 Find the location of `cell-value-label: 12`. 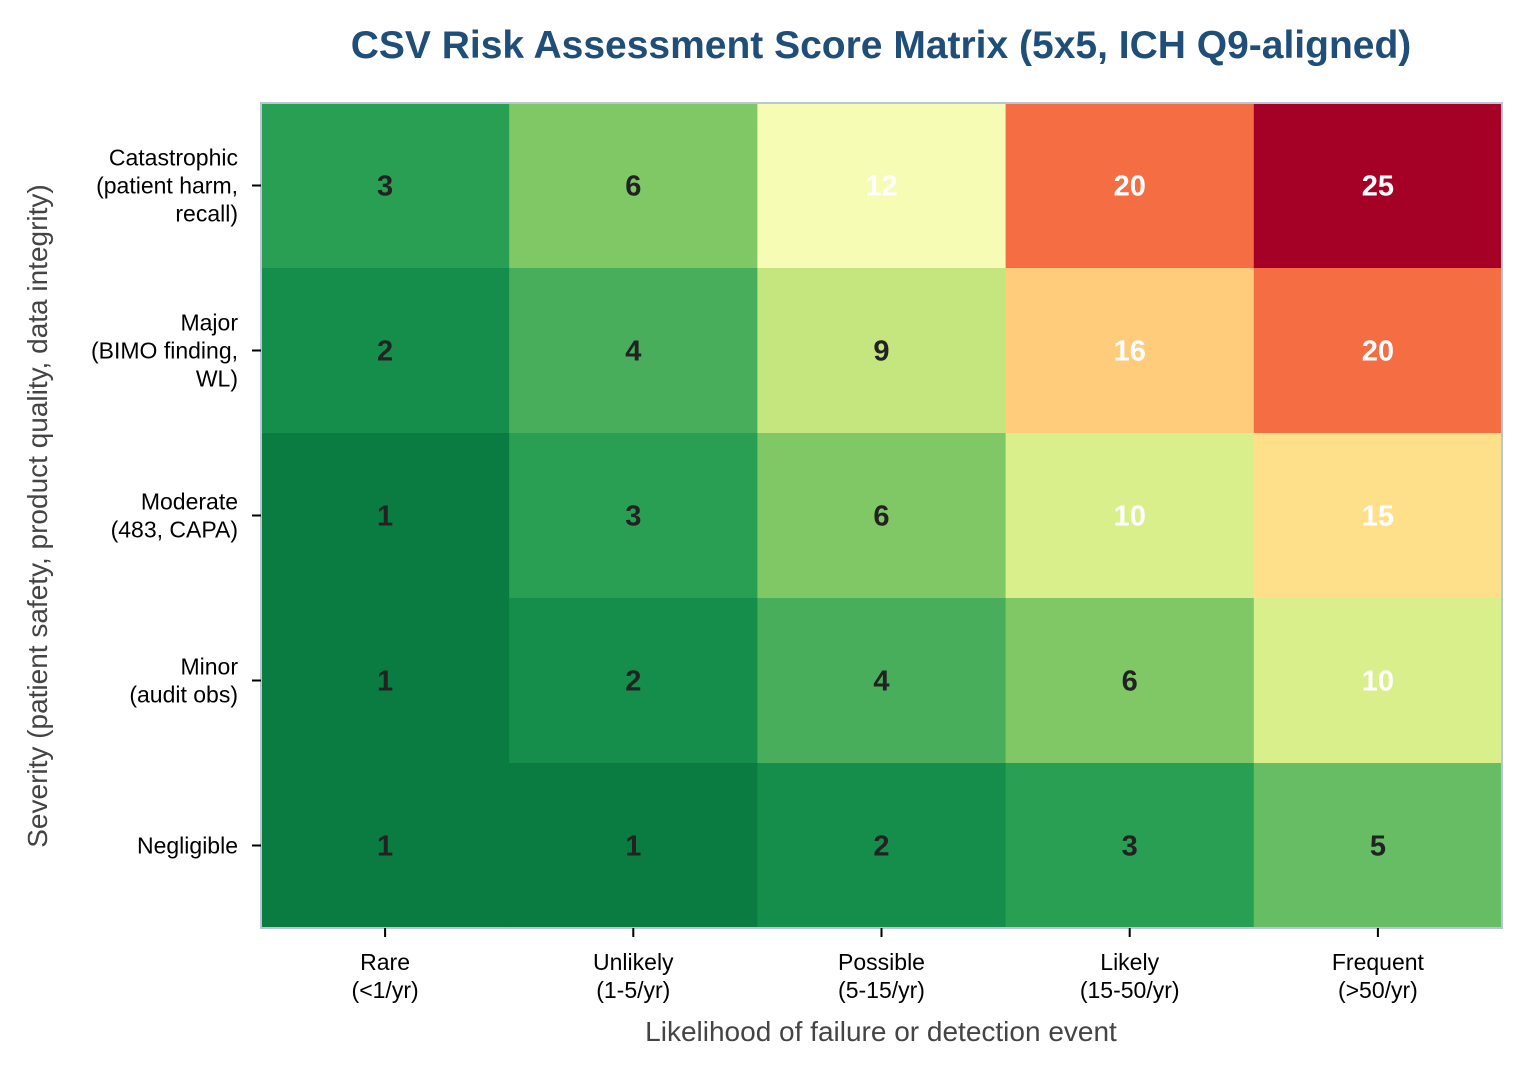

cell-value-label: 12 is located at coordinates (881, 187).